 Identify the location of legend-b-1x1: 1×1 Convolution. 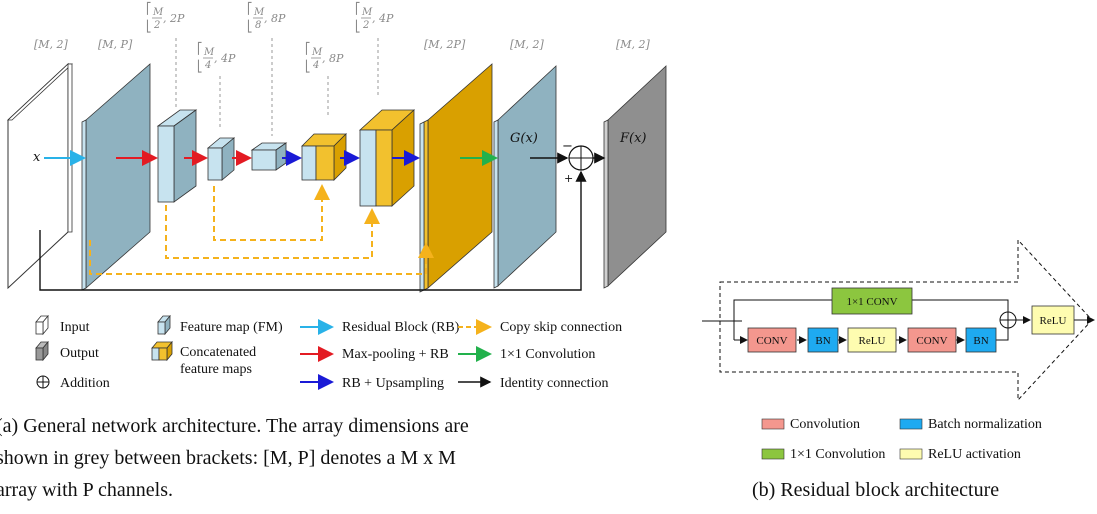
(837, 454).